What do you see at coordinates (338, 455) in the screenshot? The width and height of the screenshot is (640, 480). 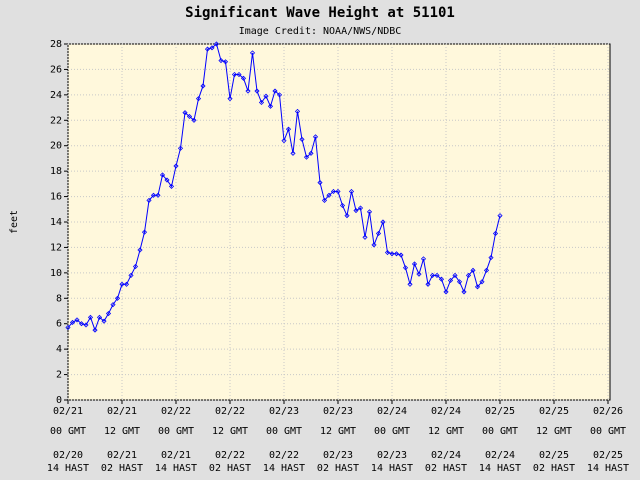 I see `x-tick-hast-date: 02/23` at bounding box center [338, 455].